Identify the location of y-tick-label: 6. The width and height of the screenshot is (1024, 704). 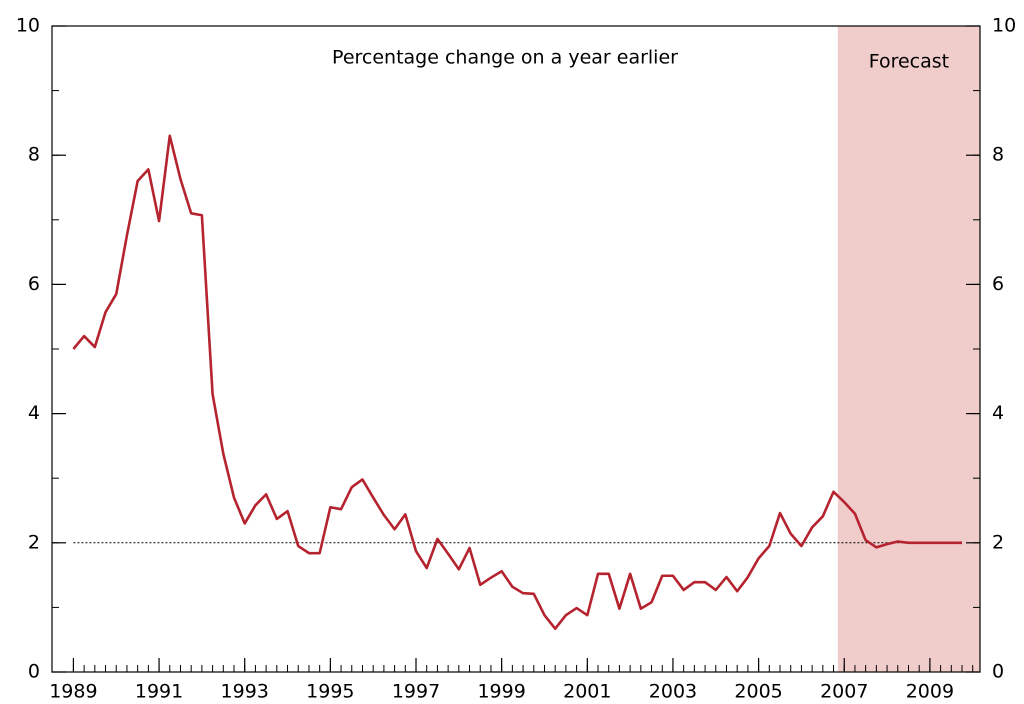
(34, 284).